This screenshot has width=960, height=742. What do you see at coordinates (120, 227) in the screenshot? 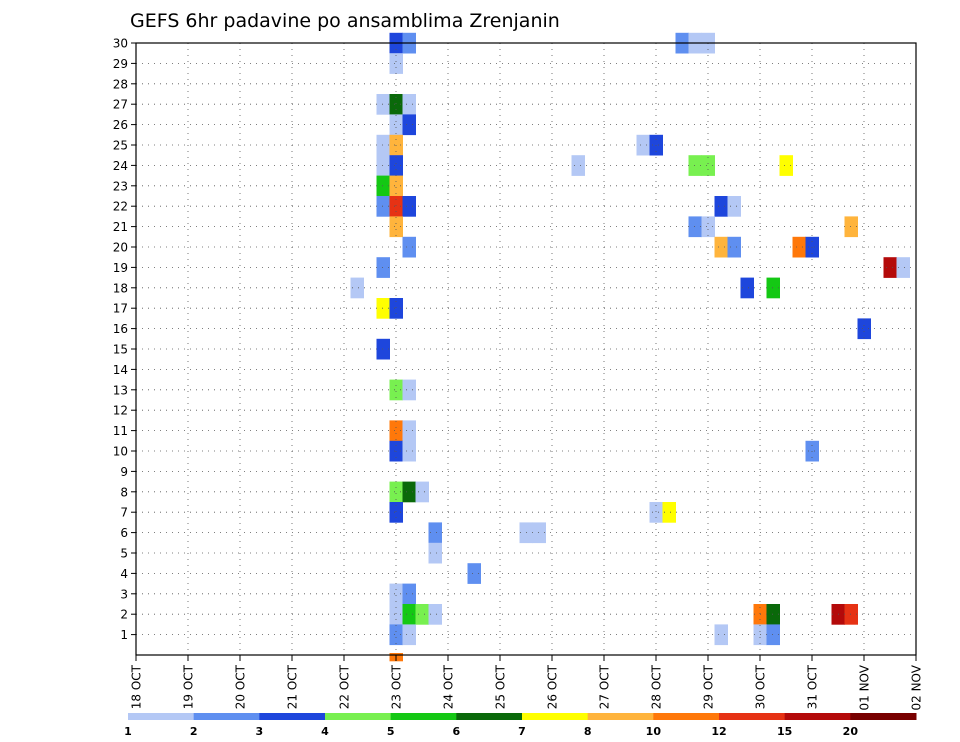
I see `y-tick-label: 21` at bounding box center [120, 227].